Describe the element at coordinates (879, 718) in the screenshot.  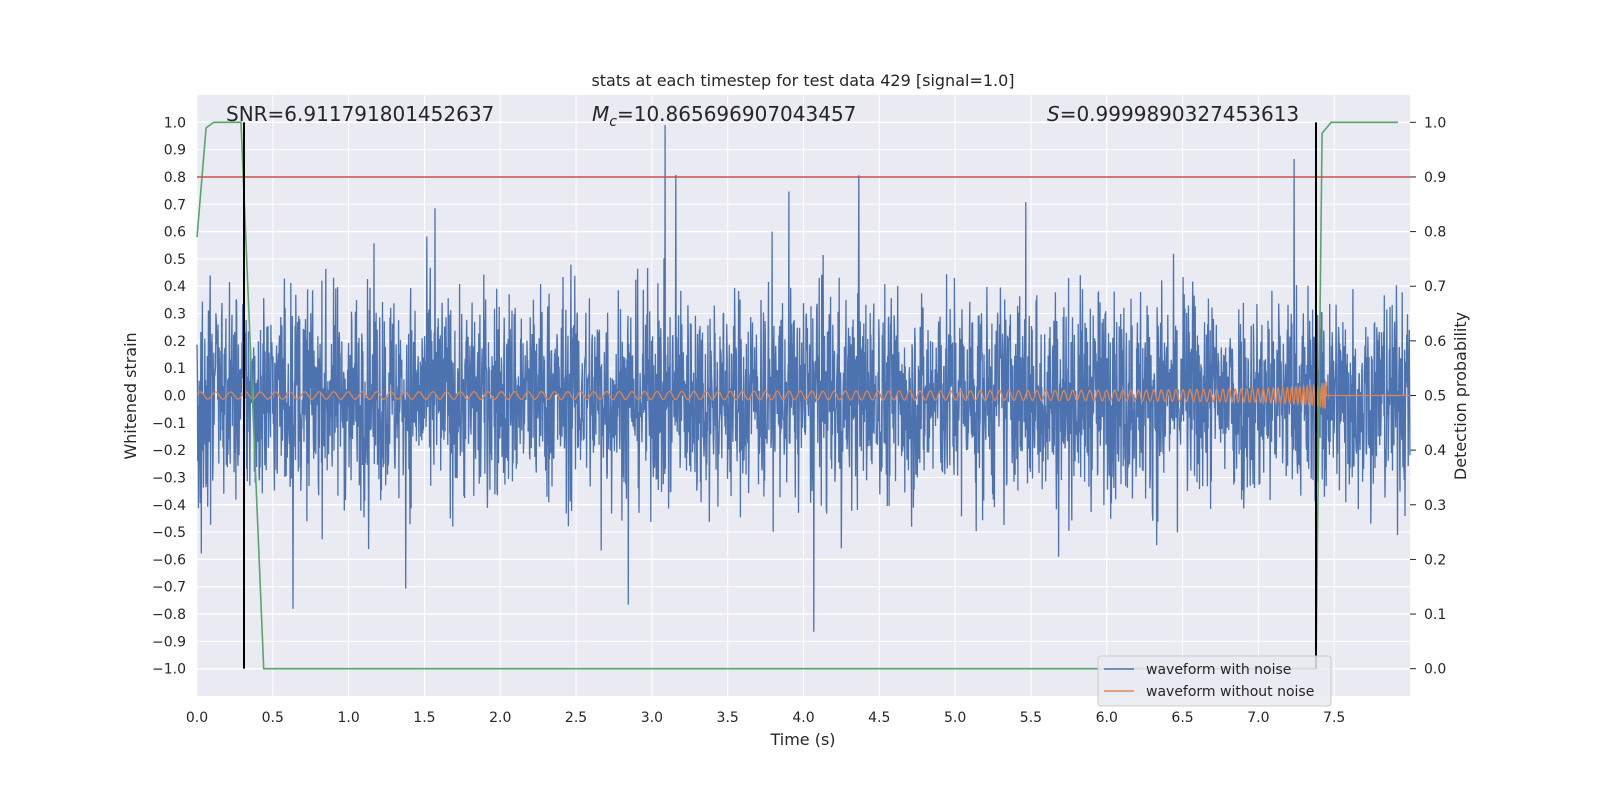
I see `x-tick-label: 4.5` at that location.